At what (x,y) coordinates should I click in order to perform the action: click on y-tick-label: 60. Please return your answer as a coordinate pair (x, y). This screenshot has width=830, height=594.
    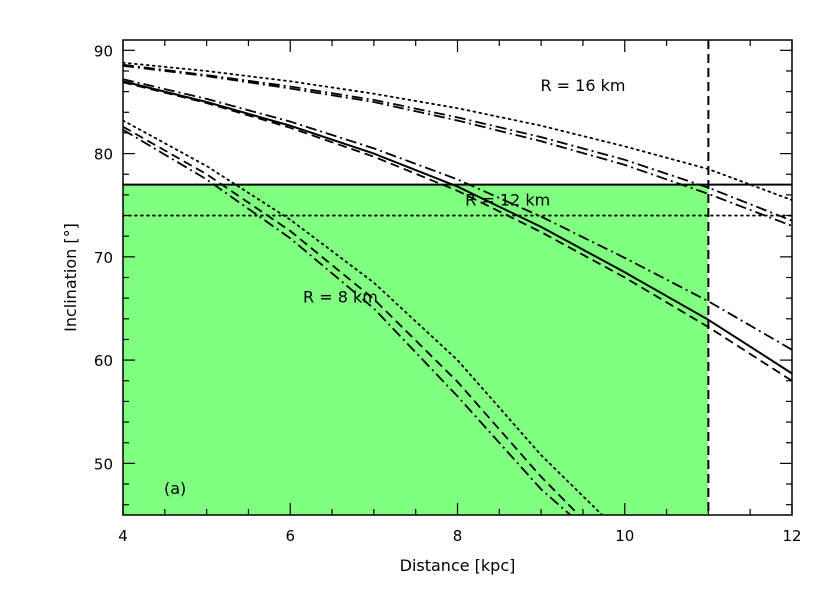
    Looking at the image, I should click on (103, 361).